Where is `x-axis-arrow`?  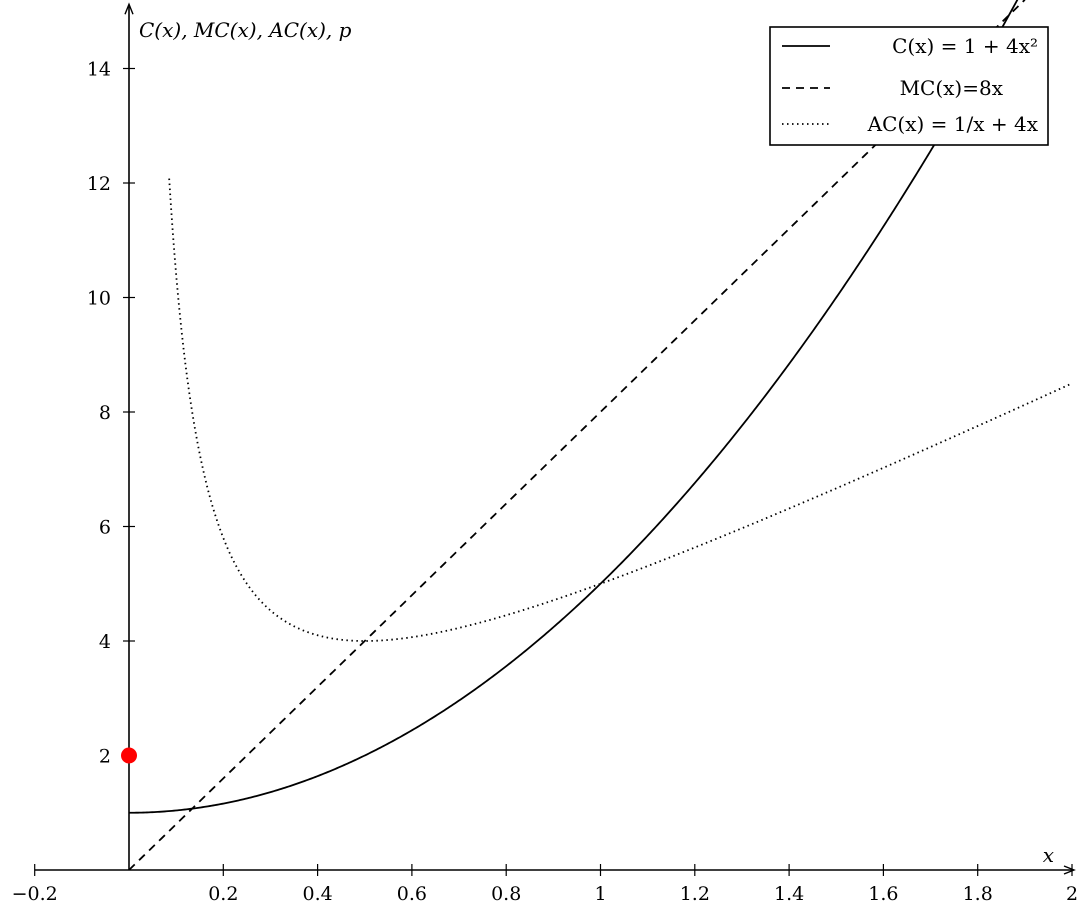 x-axis-arrow is located at coordinates (1069, 870).